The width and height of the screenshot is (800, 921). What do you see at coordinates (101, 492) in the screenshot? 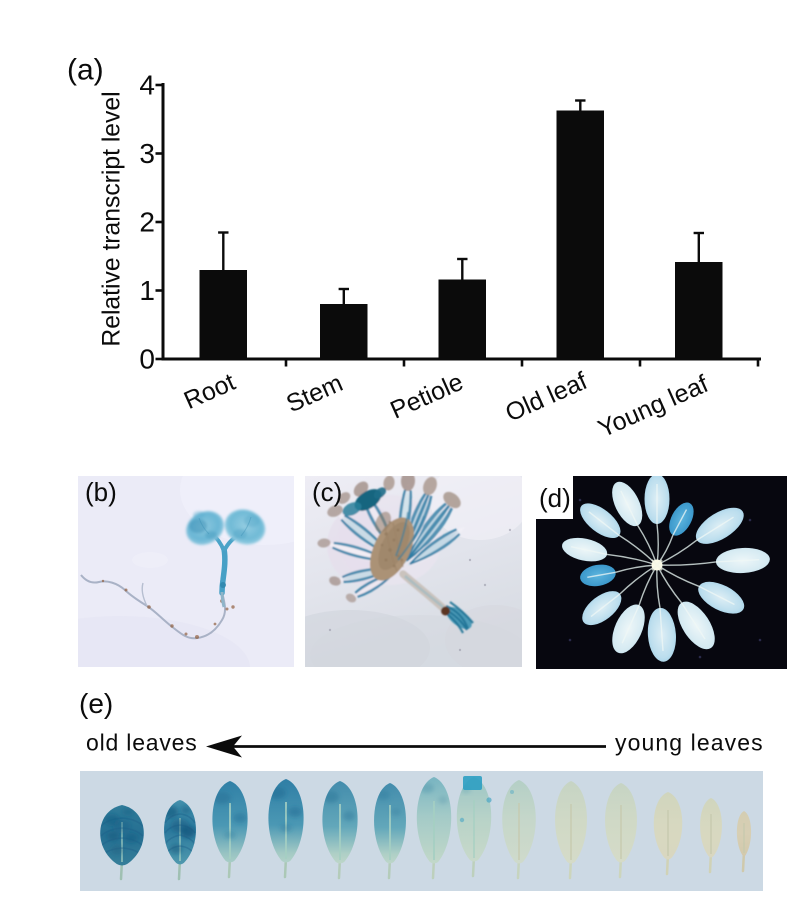
I see `svg-text: (b)` at bounding box center [101, 492].